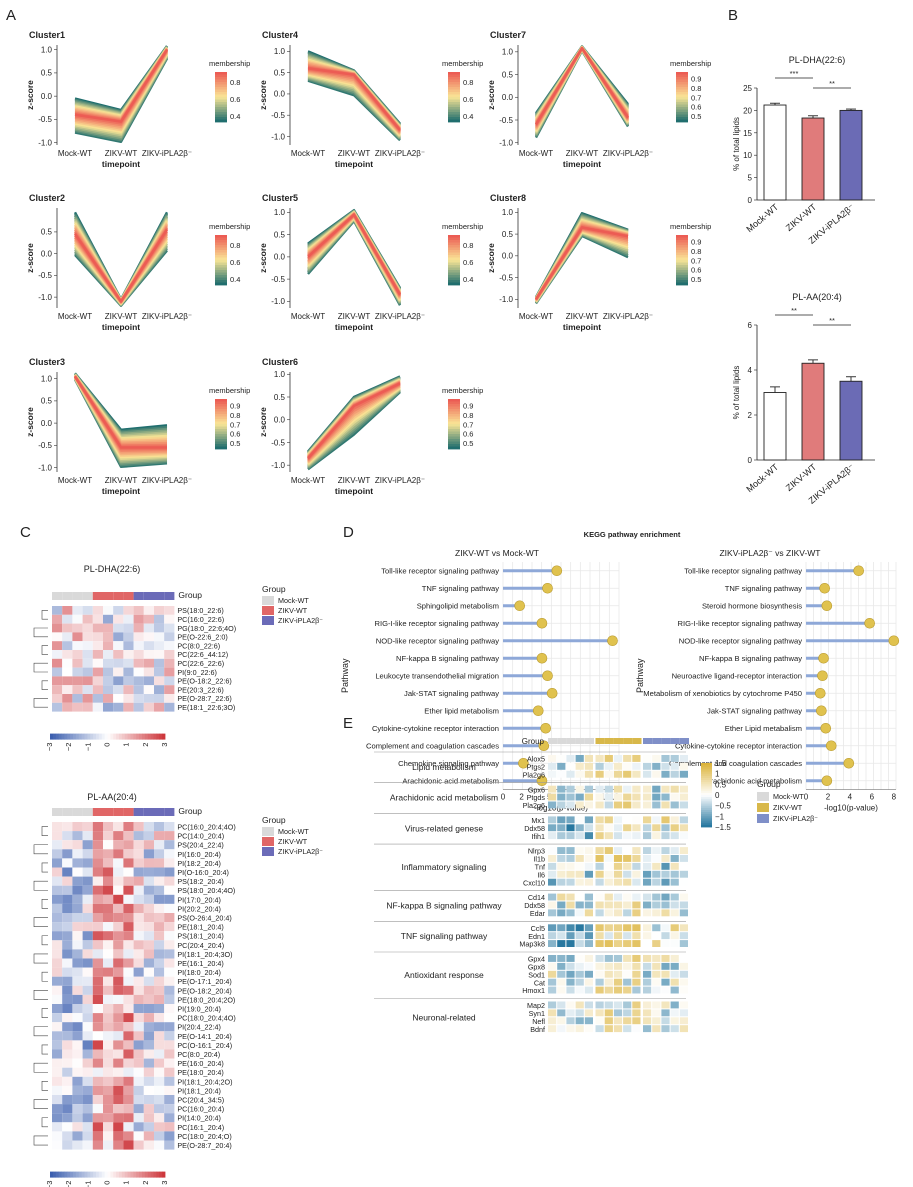  I want to click on cluster-title: Cluster1, so click(47, 35).